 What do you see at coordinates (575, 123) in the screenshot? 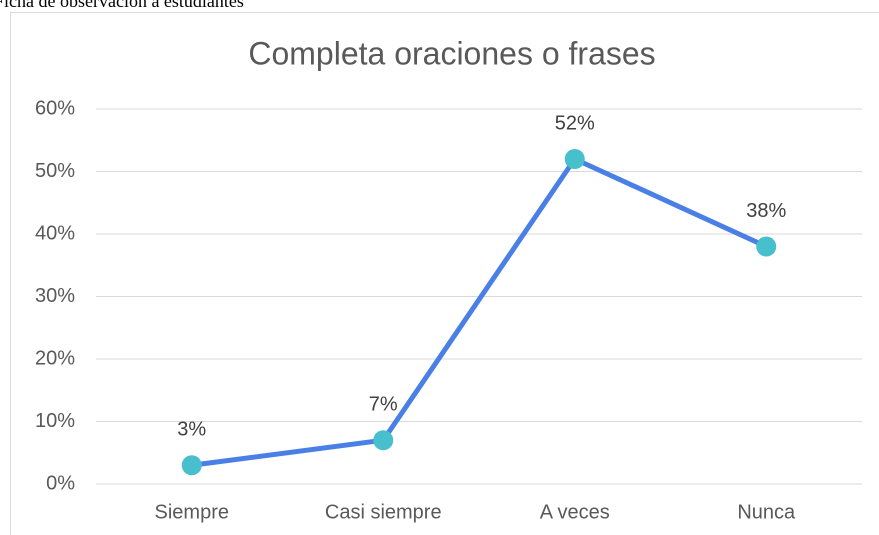
I see `data-label: 52%` at bounding box center [575, 123].